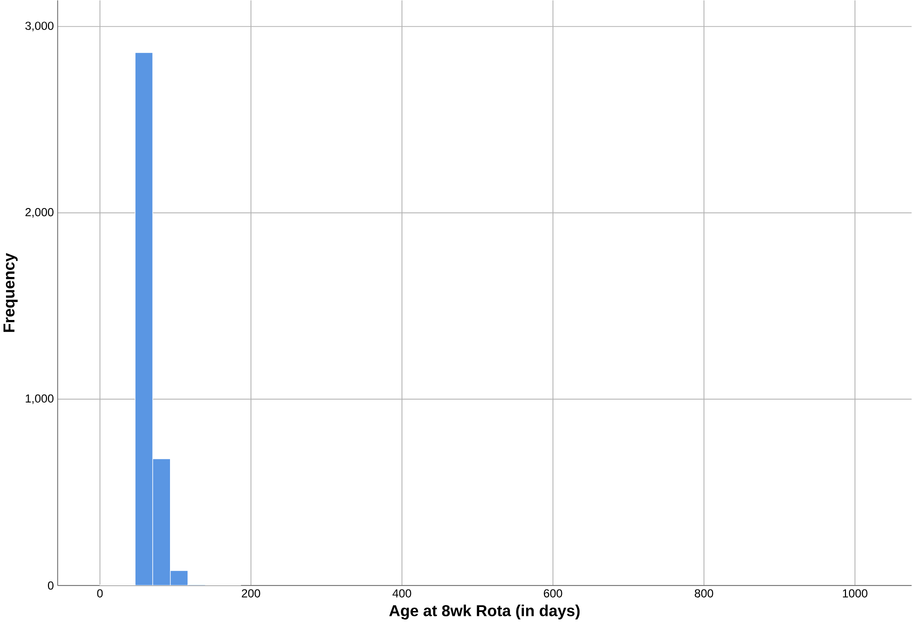 Image resolution: width=912 pixels, height=623 pixels. Describe the element at coordinates (40, 399) in the screenshot. I see `y-tick-label: 1,000` at that location.